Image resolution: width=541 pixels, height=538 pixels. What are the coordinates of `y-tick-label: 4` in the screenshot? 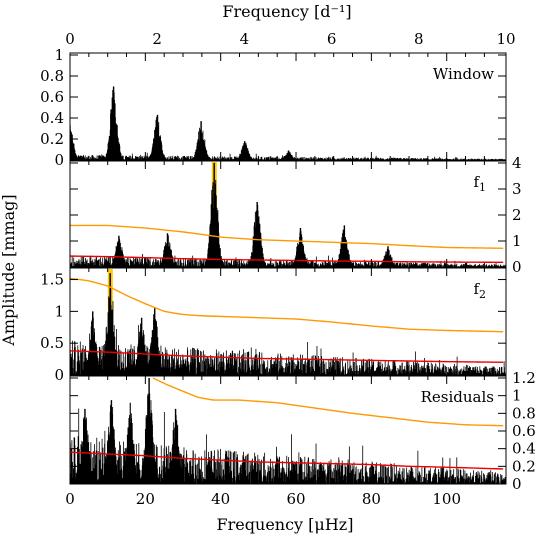 It's located at (517, 163).